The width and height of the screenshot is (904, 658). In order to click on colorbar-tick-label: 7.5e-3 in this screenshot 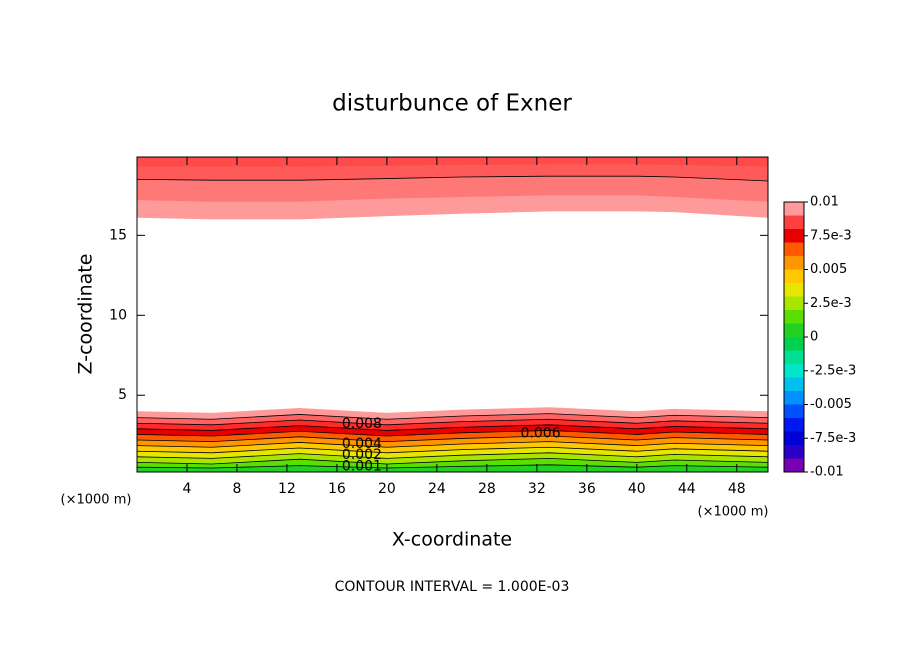, I will do `click(831, 235)`.